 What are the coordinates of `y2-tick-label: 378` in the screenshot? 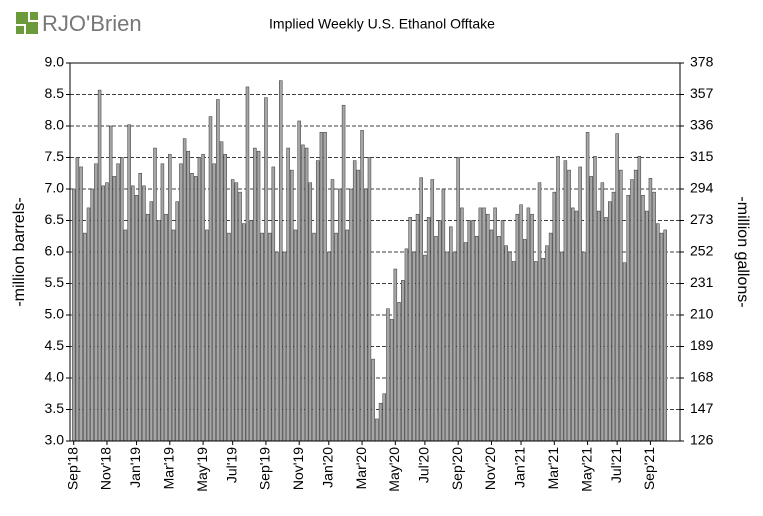 It's located at (702, 62).